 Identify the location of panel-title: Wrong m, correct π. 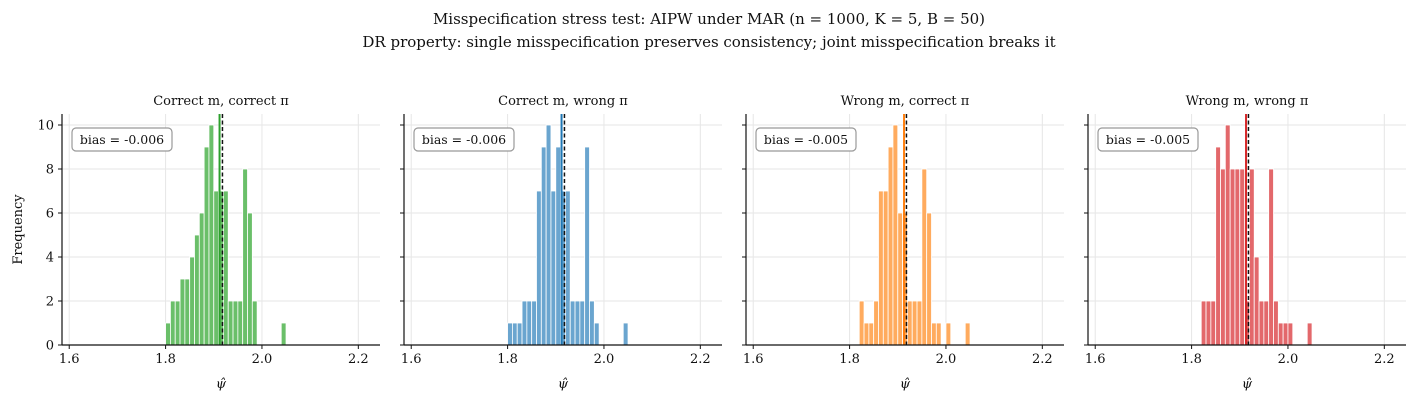
(905, 101).